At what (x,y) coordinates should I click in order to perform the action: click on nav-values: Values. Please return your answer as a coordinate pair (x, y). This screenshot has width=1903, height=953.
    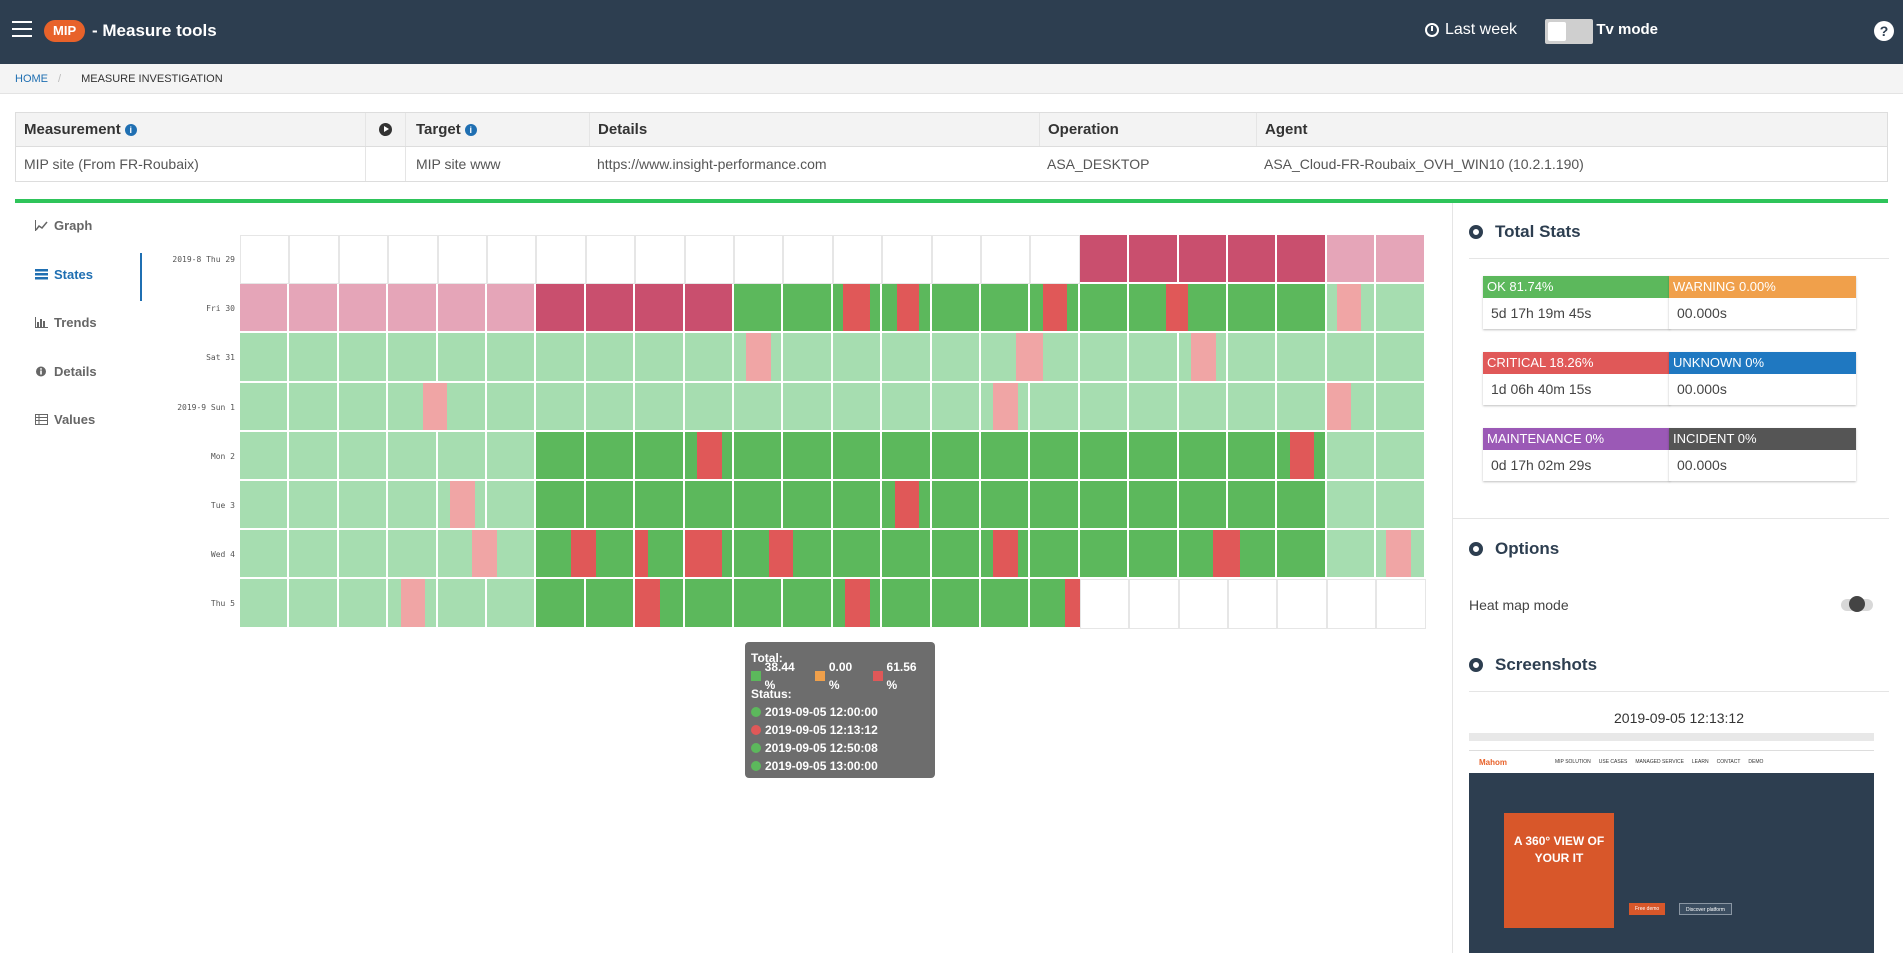
    Looking at the image, I should click on (65, 419).